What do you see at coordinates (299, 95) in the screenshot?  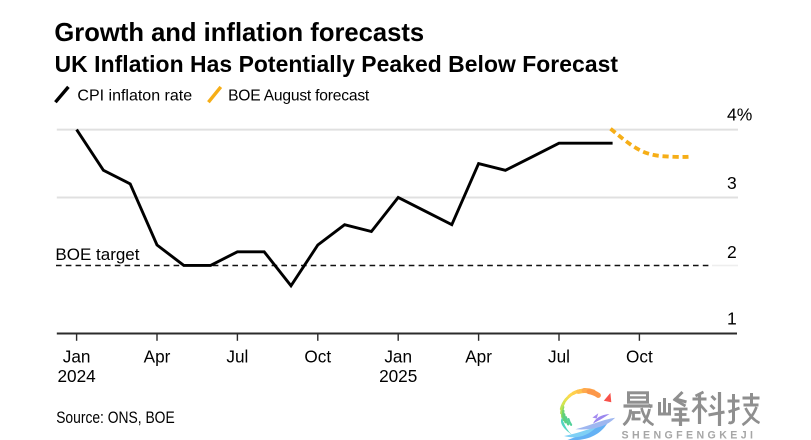 I see `svg-text: BOE August forecast` at bounding box center [299, 95].